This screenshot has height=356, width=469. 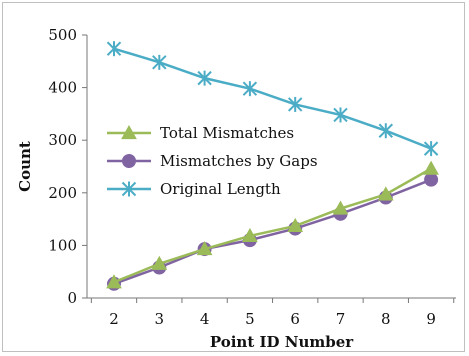 What do you see at coordinates (62, 35) in the screenshot?
I see `y-tick-label: 500` at bounding box center [62, 35].